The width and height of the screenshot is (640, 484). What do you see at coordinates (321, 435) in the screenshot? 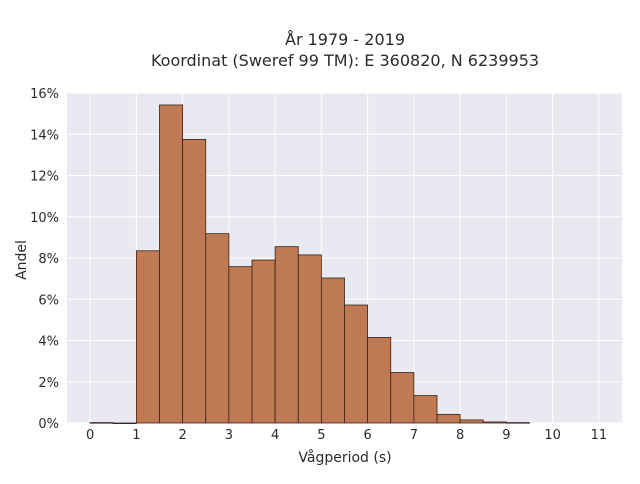
I see `x-tick-label: 5` at bounding box center [321, 435].